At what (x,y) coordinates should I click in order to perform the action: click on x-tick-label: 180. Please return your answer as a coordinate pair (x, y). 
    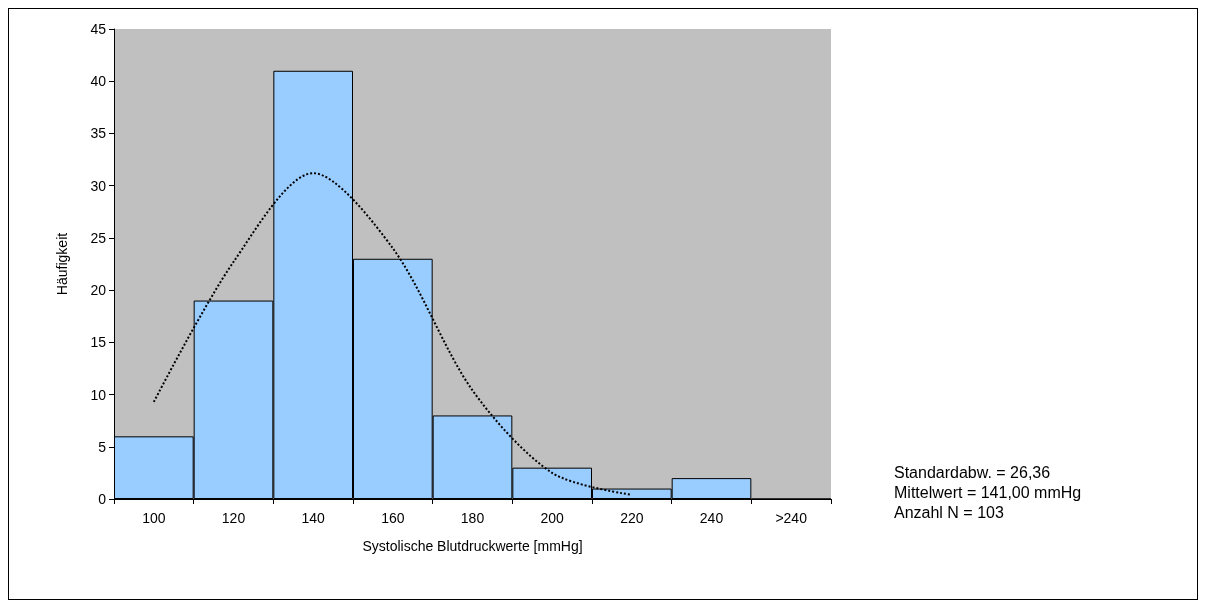
    Looking at the image, I should click on (472, 518).